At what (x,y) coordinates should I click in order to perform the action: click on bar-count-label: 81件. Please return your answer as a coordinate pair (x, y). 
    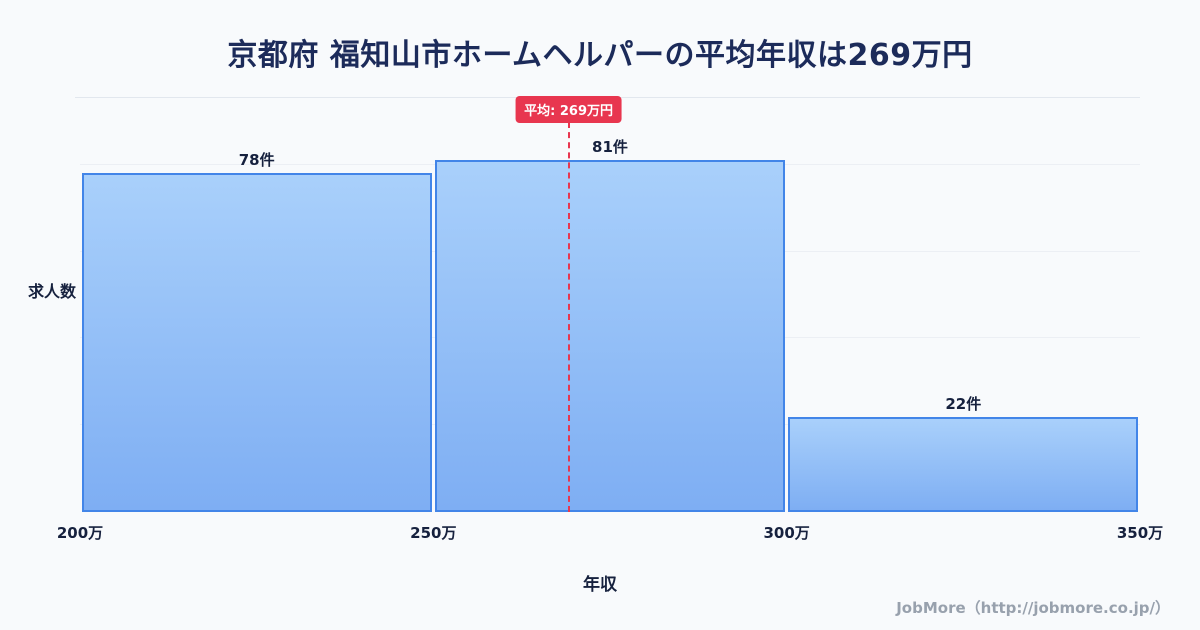
    Looking at the image, I should click on (610, 147).